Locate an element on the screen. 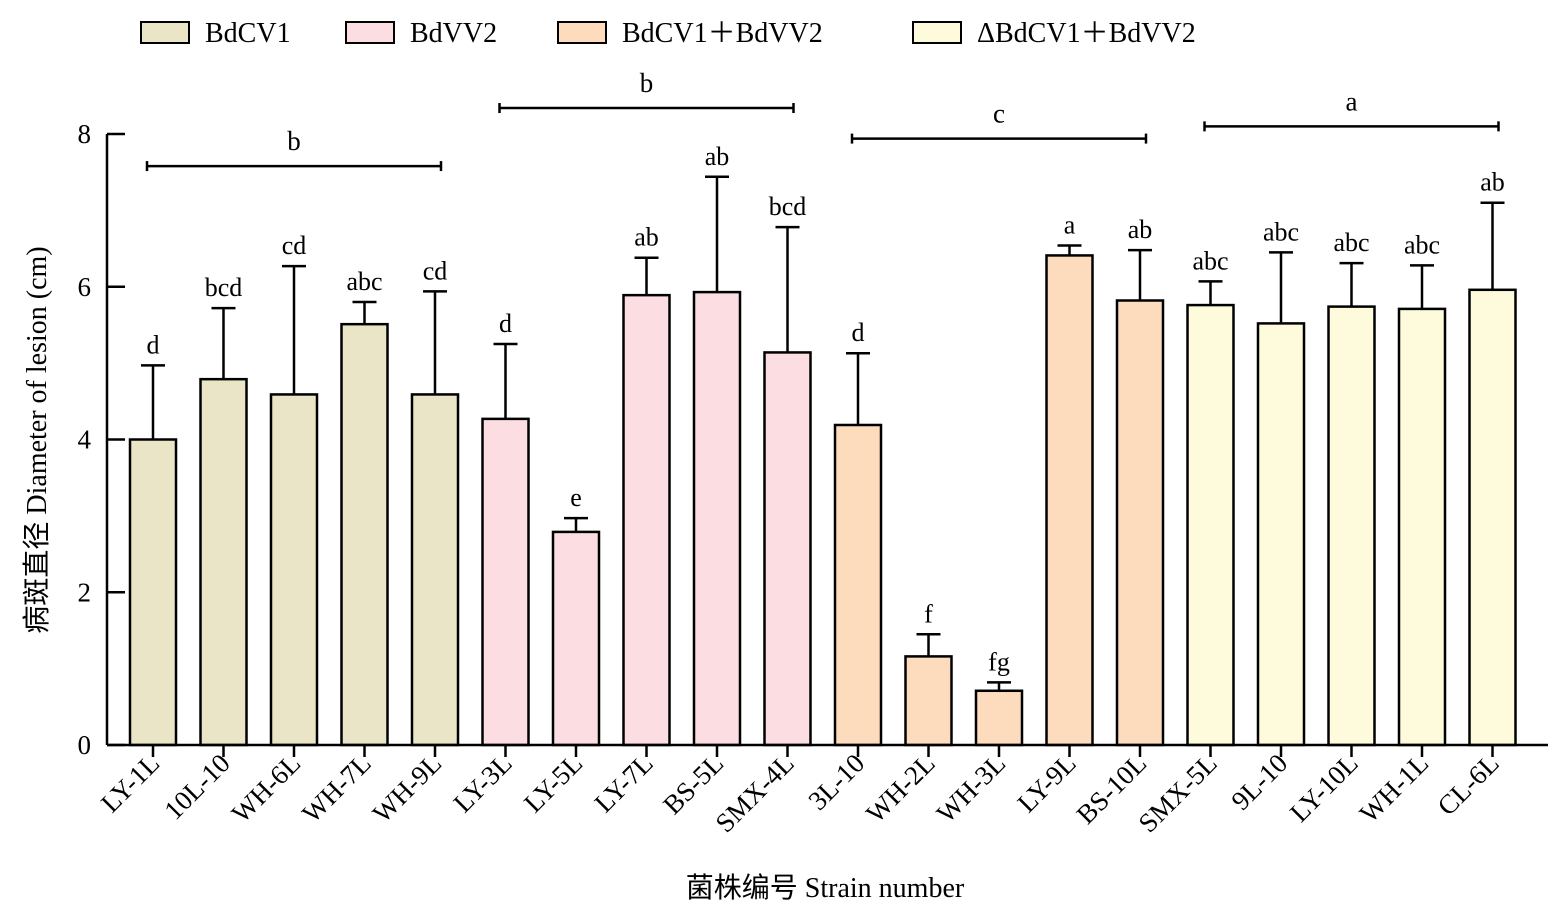 This screenshot has width=1565, height=923. x-tick-label: LY-5L is located at coordinates (553, 783).